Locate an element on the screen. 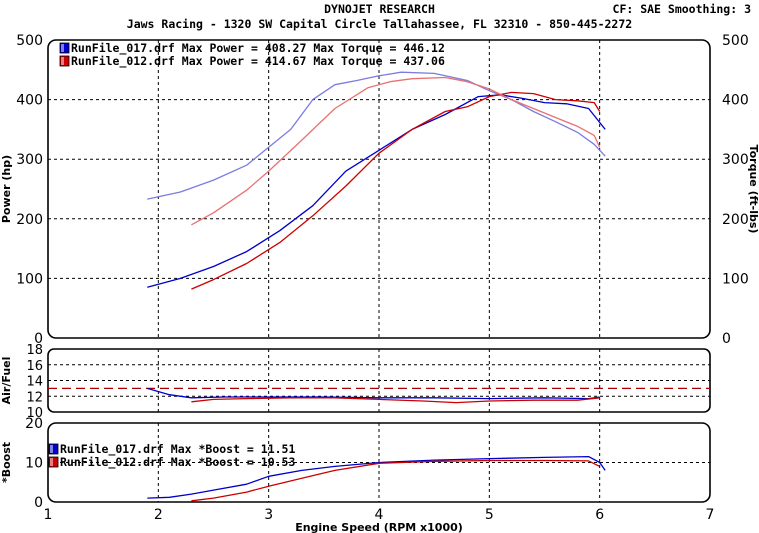  power-torque-y-tick-right: 300 is located at coordinates (735, 160).